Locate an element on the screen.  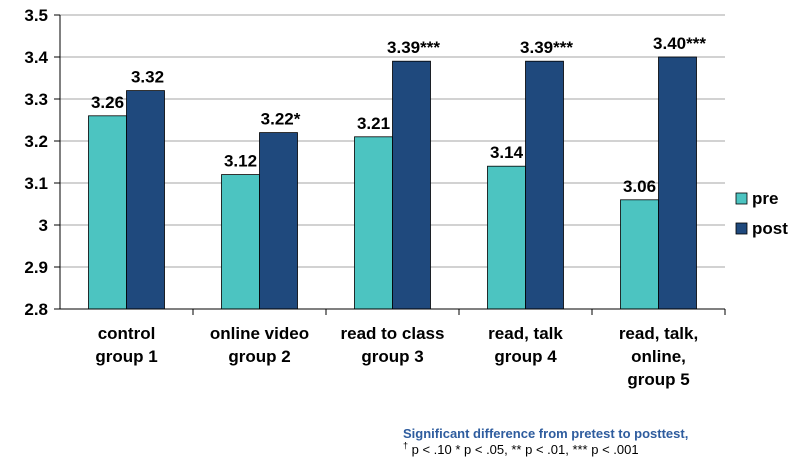
category-label: read to class is located at coordinates (393, 333).